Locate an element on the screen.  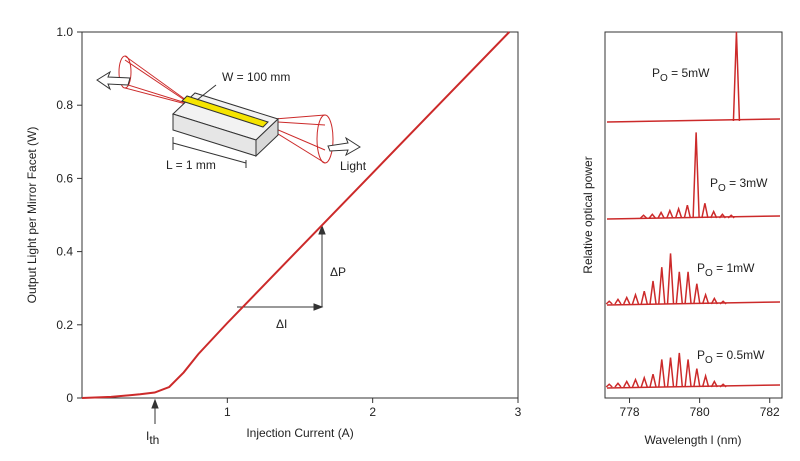
x-axis-label: Injection Current (A) is located at coordinates (299, 433).